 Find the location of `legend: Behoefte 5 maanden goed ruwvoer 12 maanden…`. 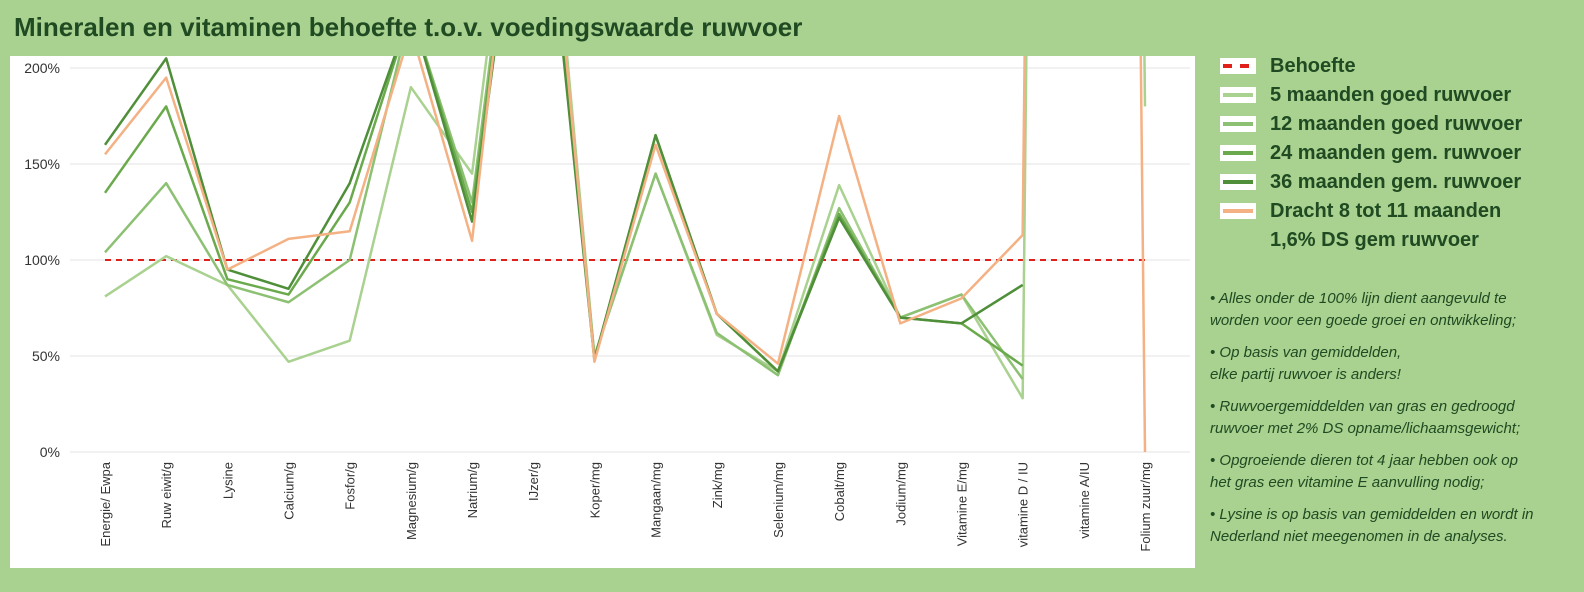

legend: Behoefte 5 maanden goed ruwvoer 12 maanden… is located at coordinates (1395, 151).